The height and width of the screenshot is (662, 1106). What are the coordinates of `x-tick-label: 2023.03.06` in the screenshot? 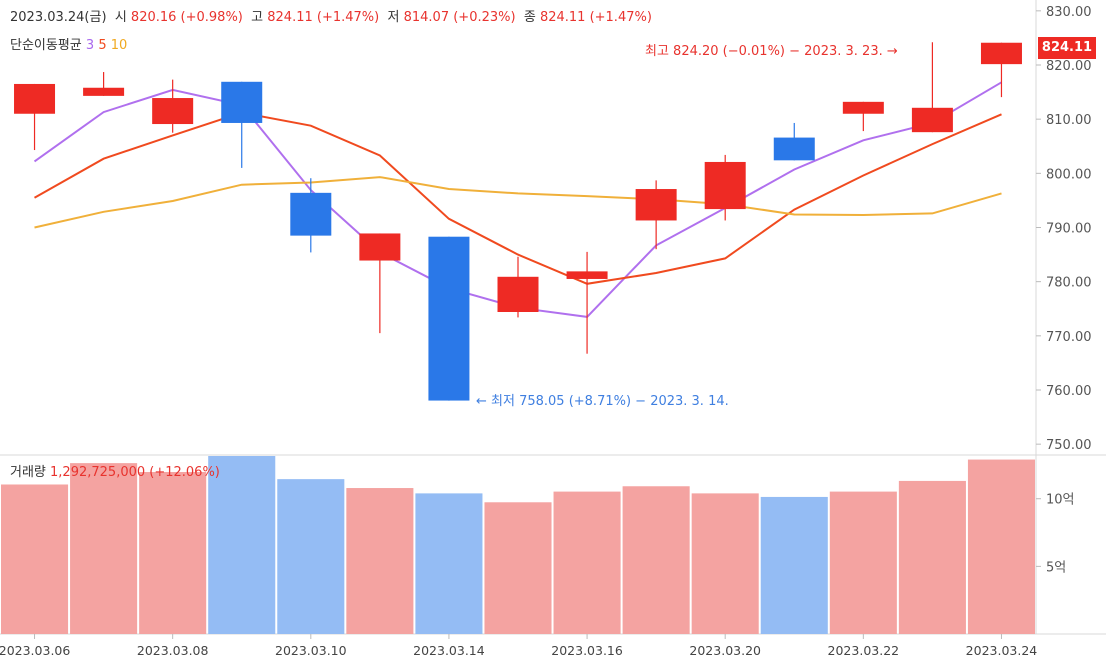 It's located at (35, 650).